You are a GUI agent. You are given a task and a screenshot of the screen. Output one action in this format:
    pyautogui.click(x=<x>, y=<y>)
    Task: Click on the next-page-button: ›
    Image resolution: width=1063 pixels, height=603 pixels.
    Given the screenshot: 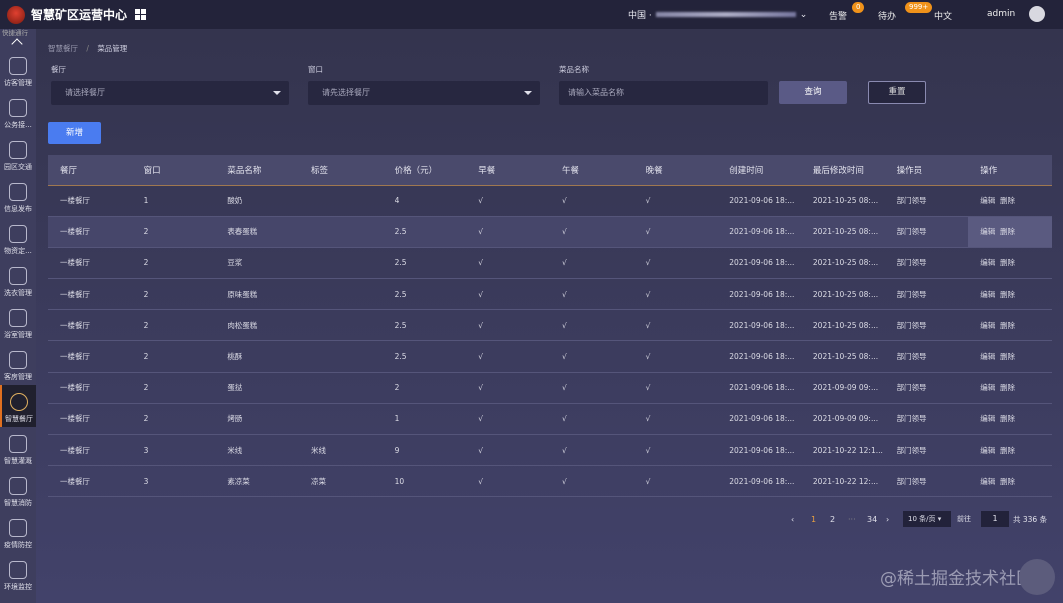 What is the action you would take?
    pyautogui.click(x=888, y=519)
    